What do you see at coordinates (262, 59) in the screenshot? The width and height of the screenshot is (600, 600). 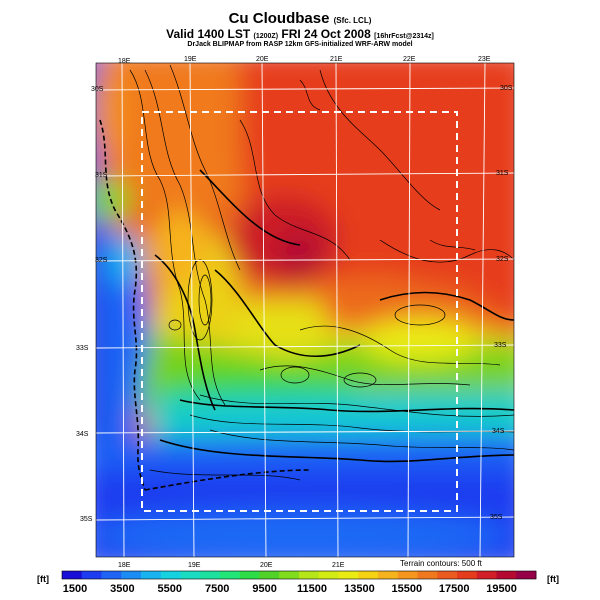 I see `lon-label-top: 20E` at bounding box center [262, 59].